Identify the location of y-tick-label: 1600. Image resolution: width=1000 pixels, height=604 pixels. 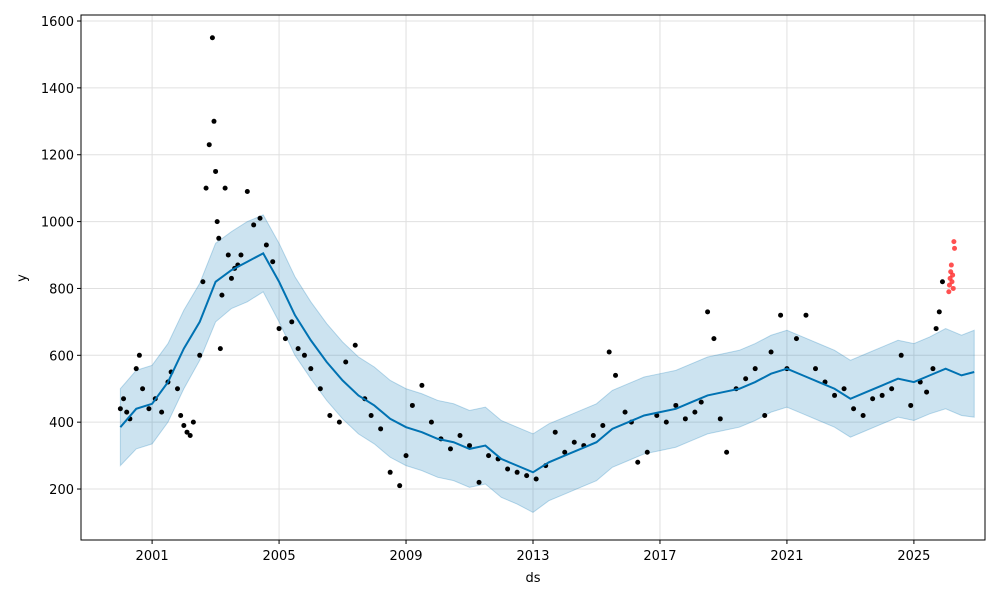
(57, 22).